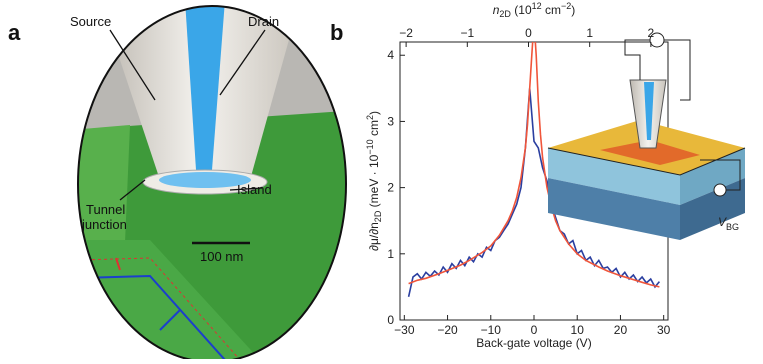 The height and width of the screenshot is (364, 763). What do you see at coordinates (404, 330) in the screenshot?
I see `x-tick-label: −30` at bounding box center [404, 330].